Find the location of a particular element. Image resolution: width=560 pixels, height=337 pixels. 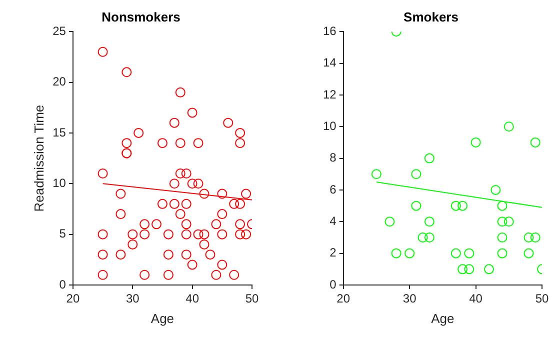

chart-title: Nonsmokers is located at coordinates (141, 16).